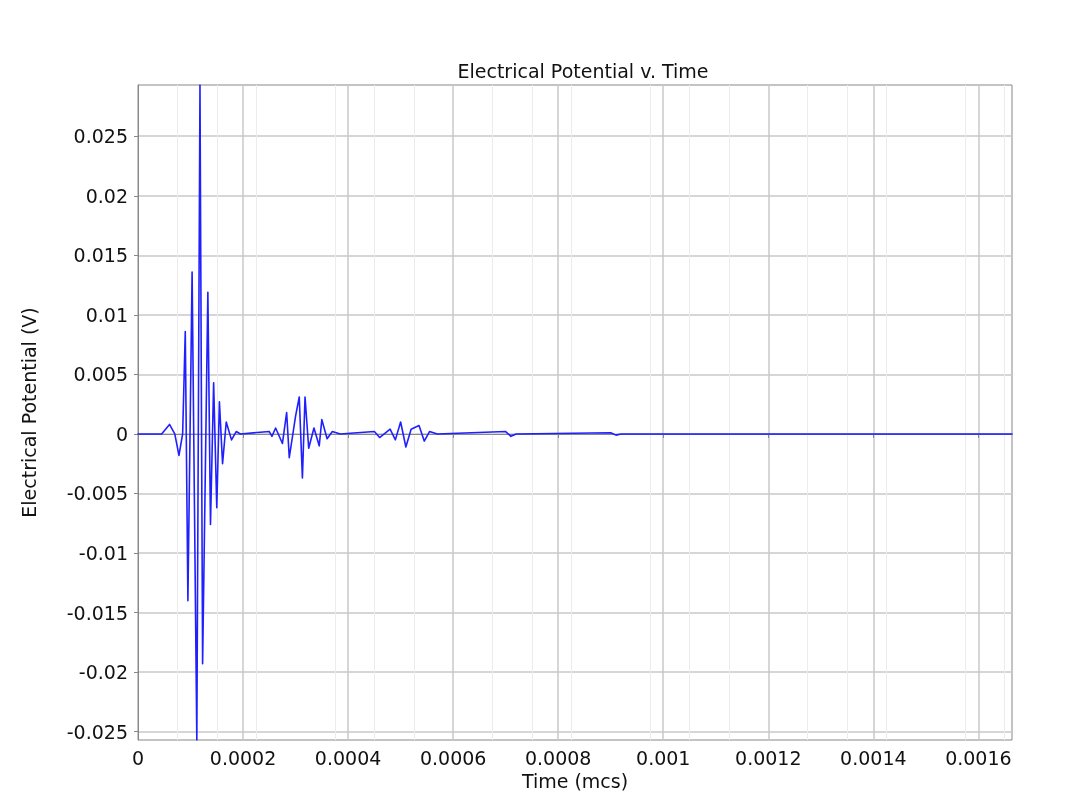 The image size is (1082, 809). I want to click on x-tick-label: 0.0014, so click(873, 757).